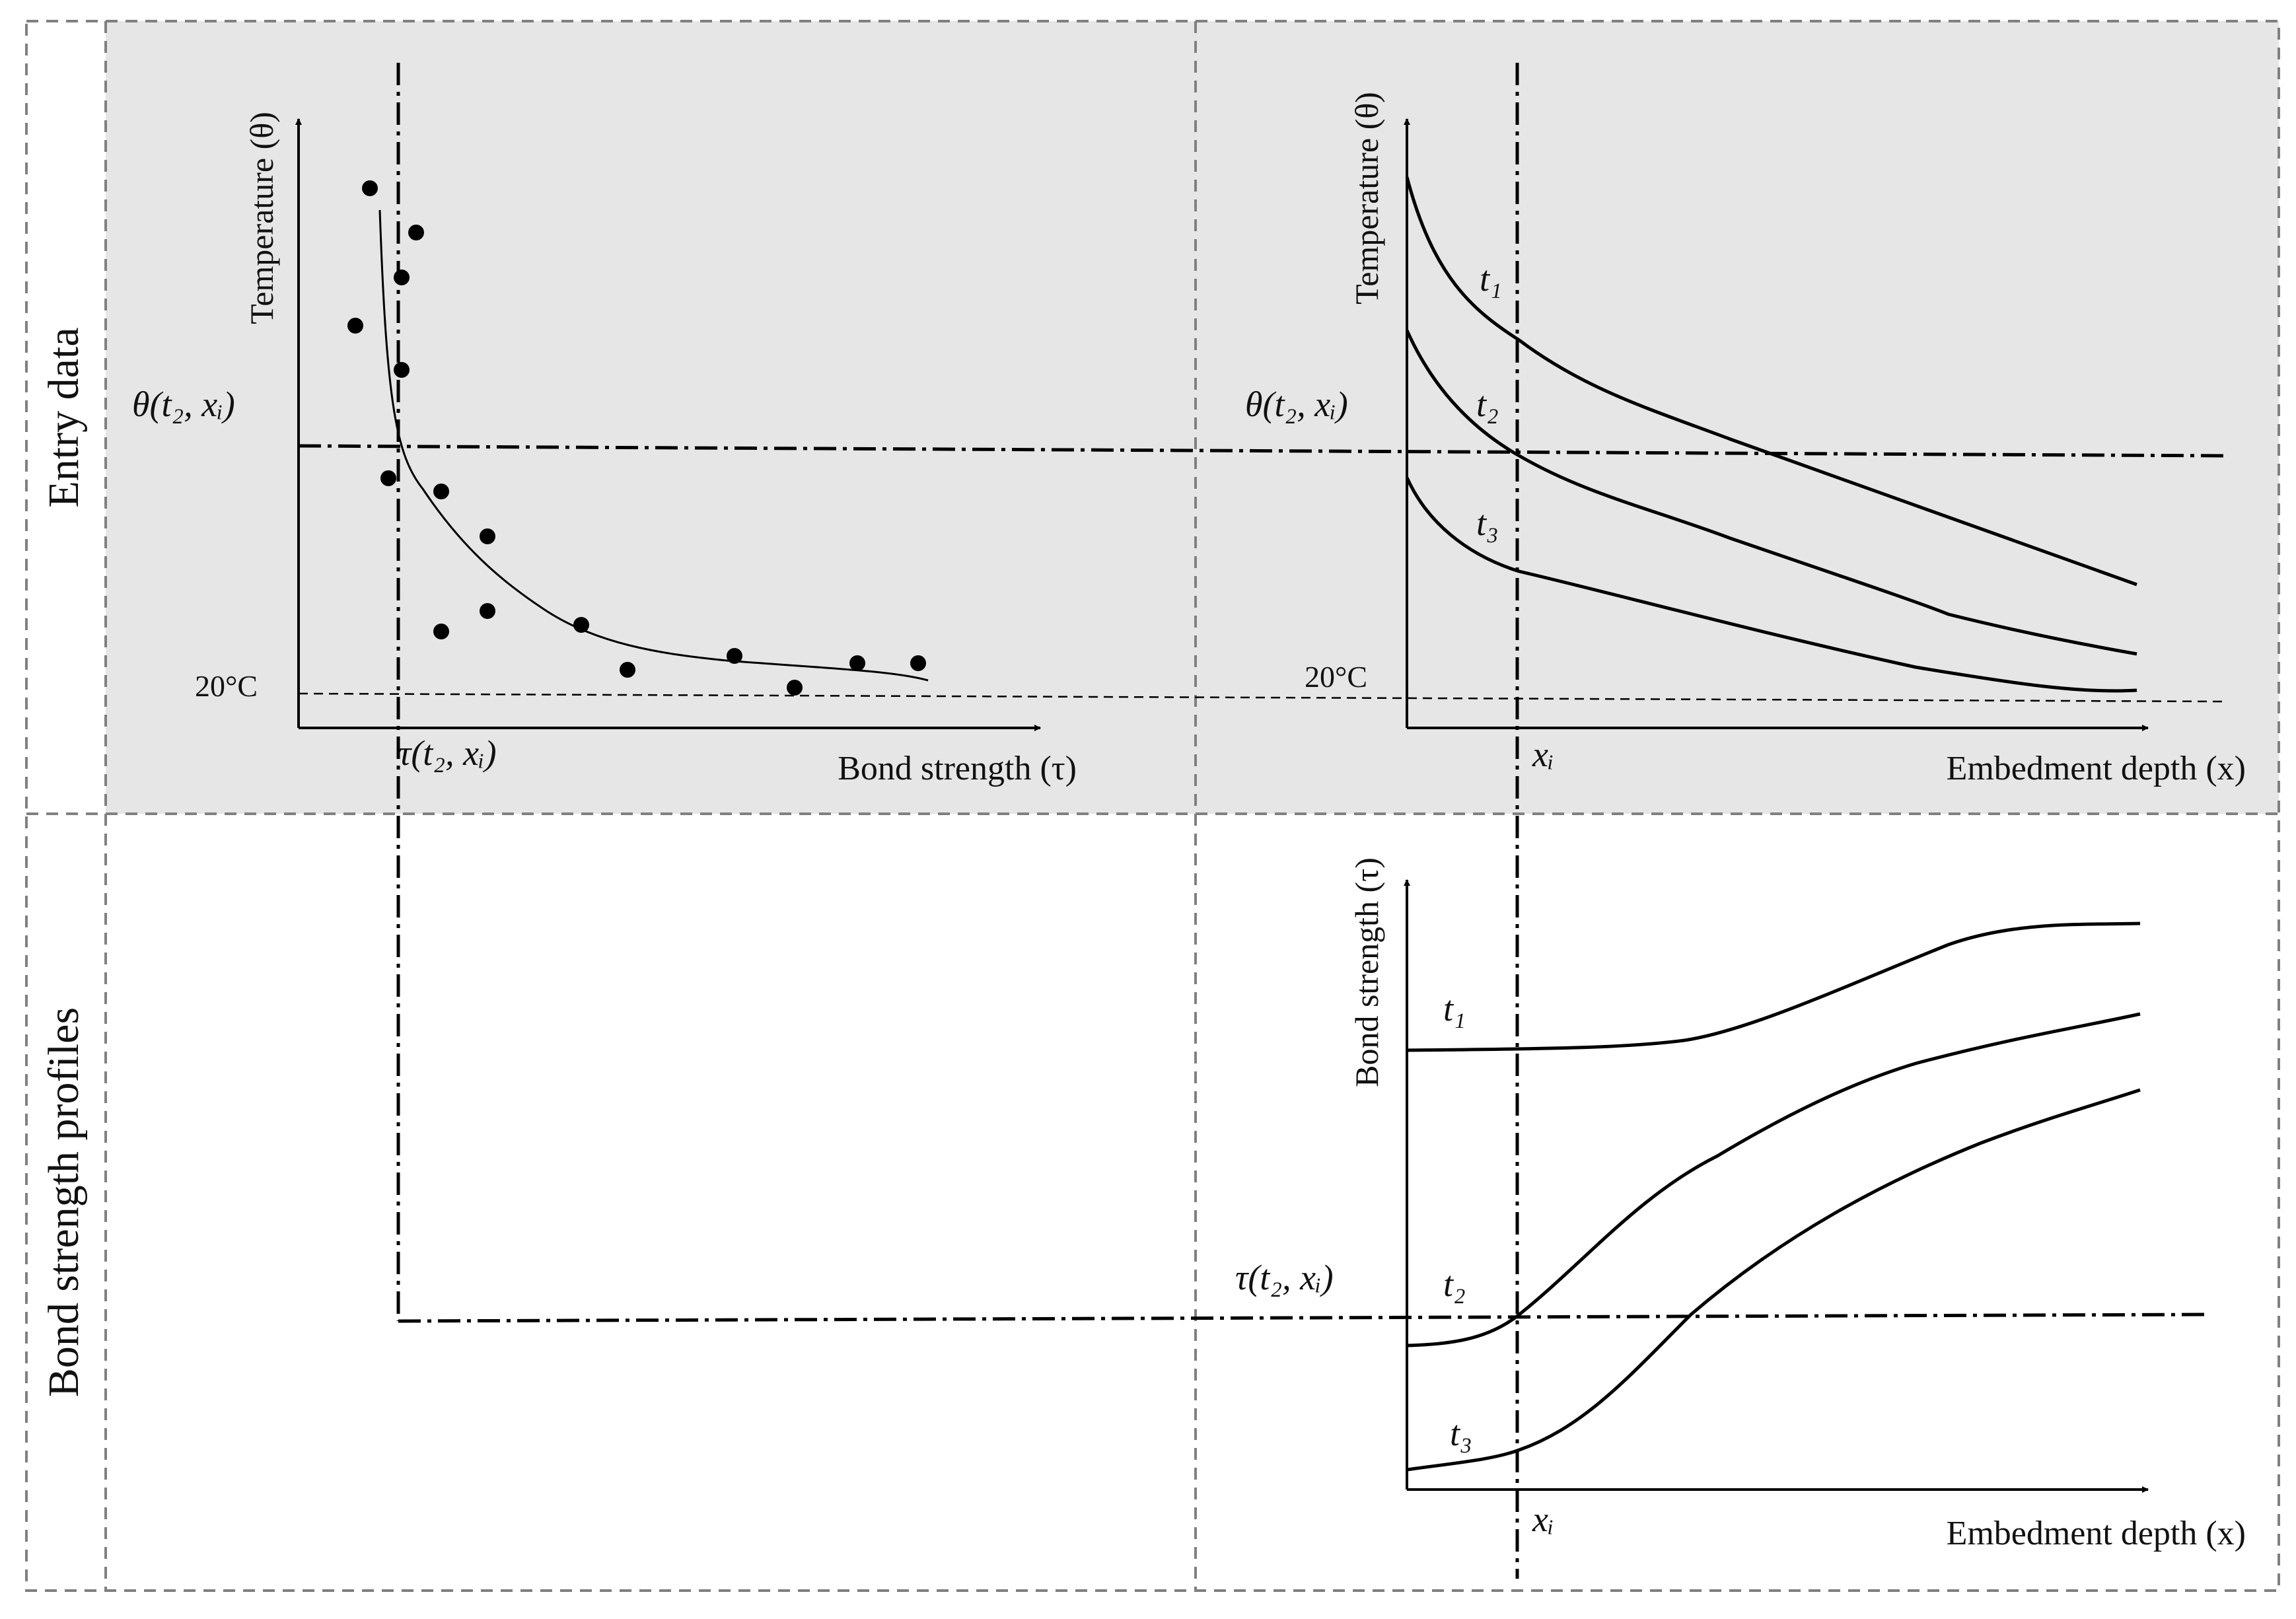  I want to click on panel-a-ambient-label: 20°C, so click(226, 686).